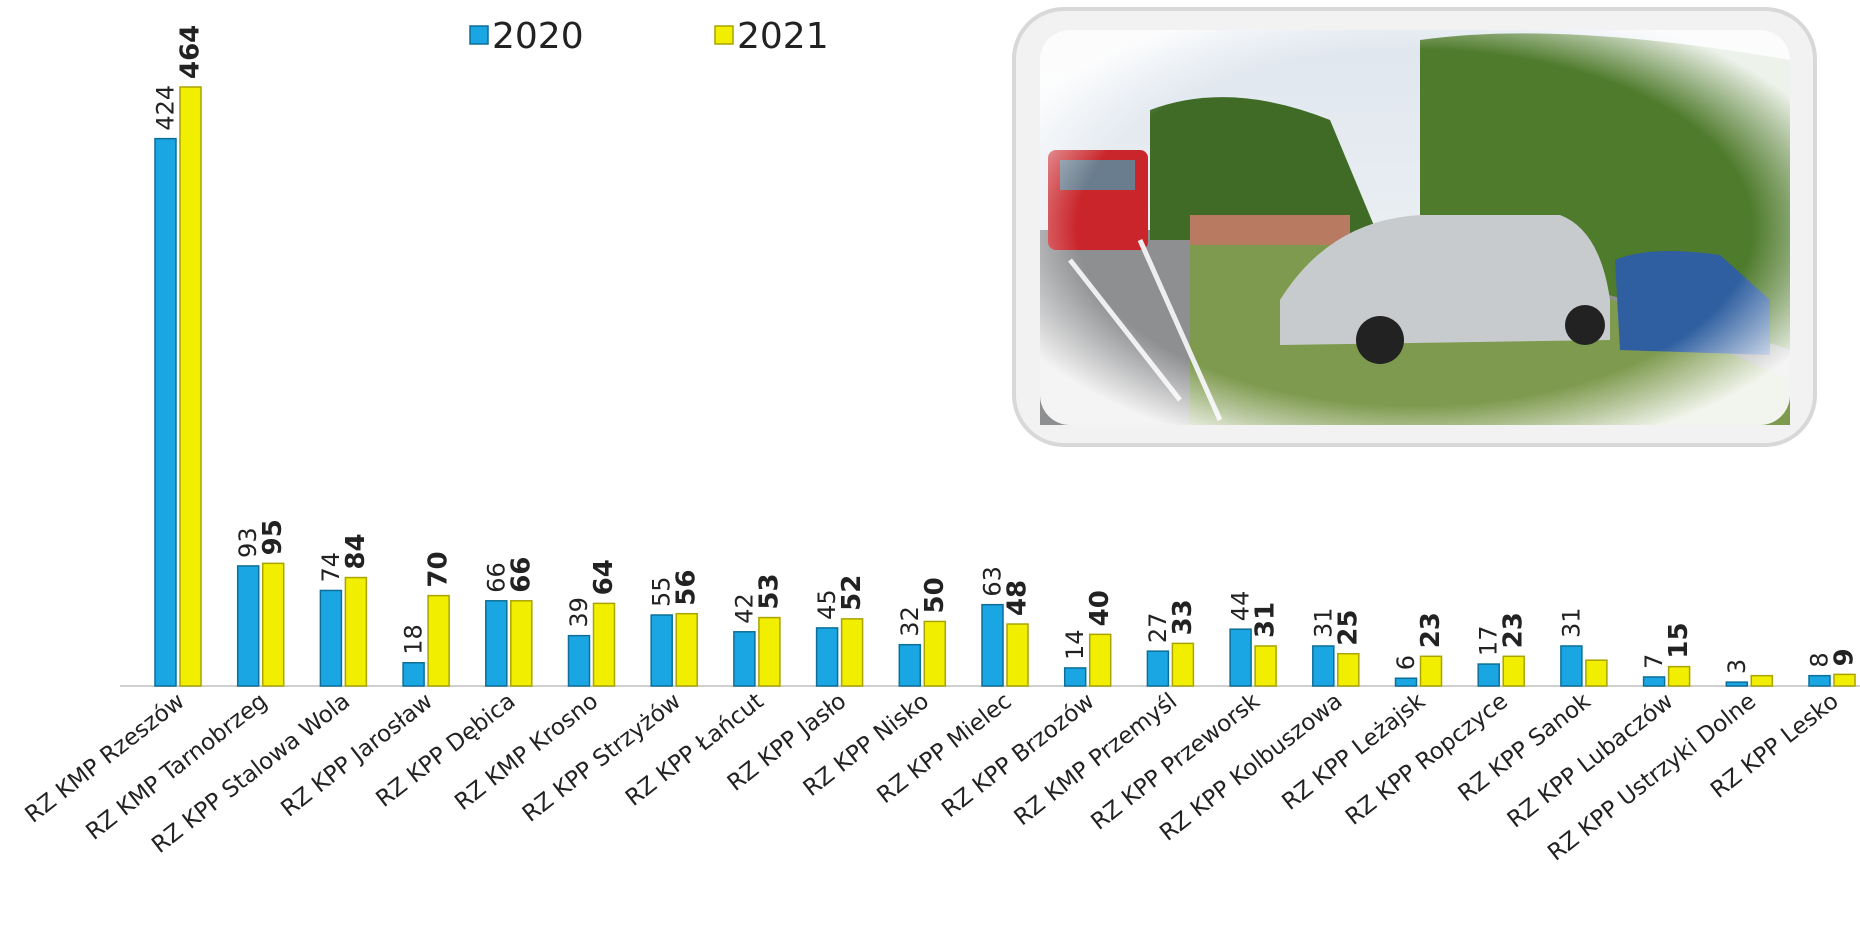  What do you see at coordinates (1654, 661) in the screenshot?
I see `value-label: 7` at bounding box center [1654, 661].